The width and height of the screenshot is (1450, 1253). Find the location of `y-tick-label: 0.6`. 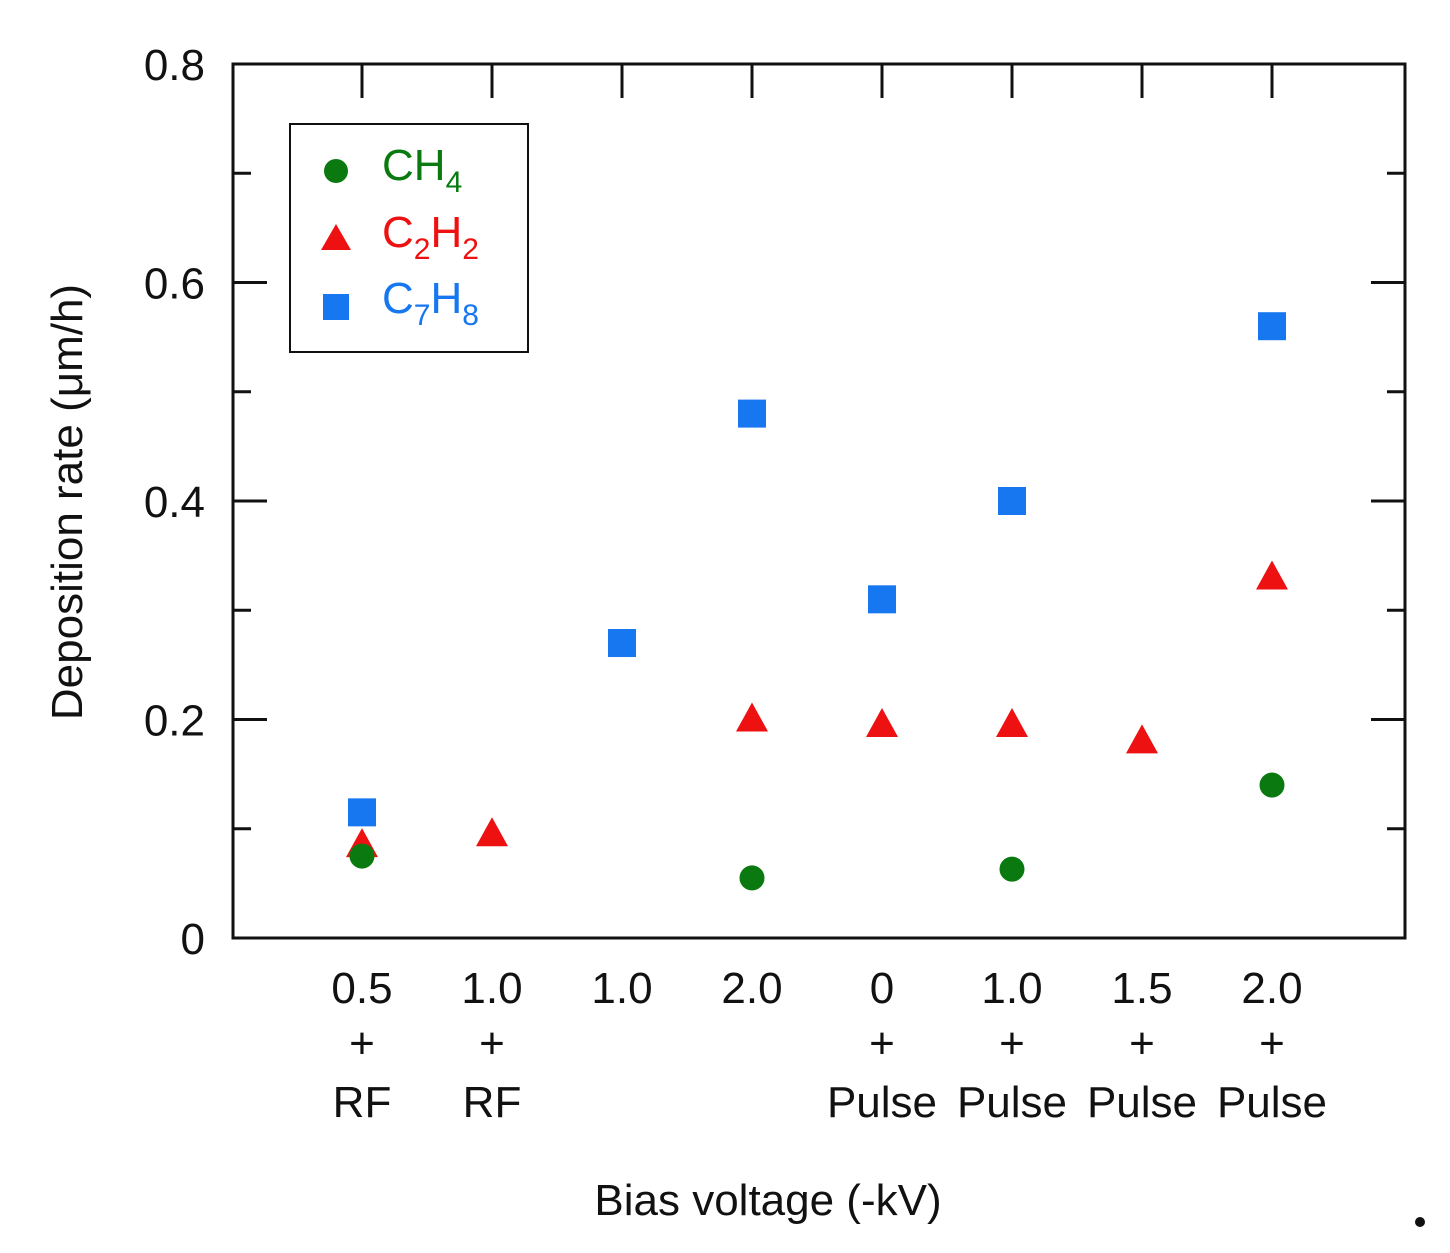

y-tick-label: 0.6 is located at coordinates (174, 284).